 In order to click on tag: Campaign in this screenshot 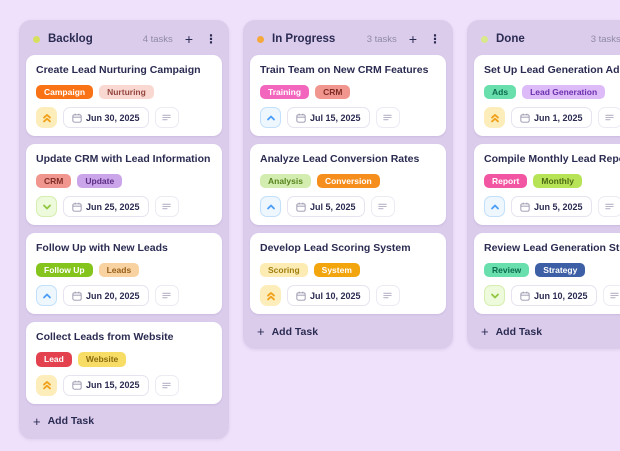, I will do `click(65, 92)`.